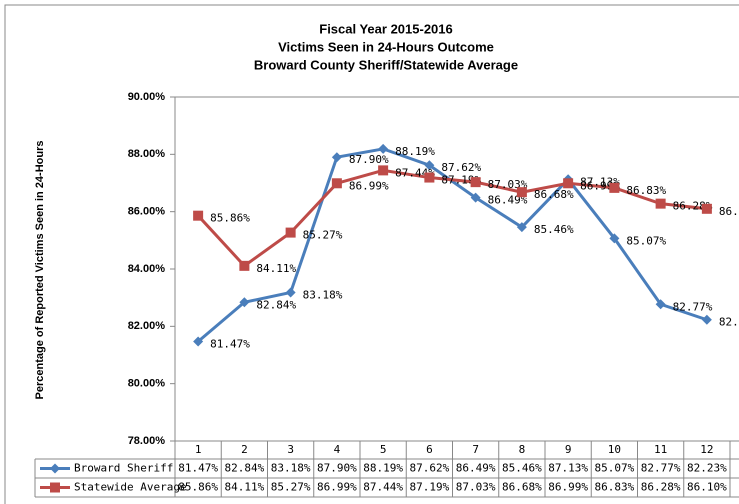  Describe the element at coordinates (729, 322) in the screenshot. I see `data-label: 82.23%` at that location.